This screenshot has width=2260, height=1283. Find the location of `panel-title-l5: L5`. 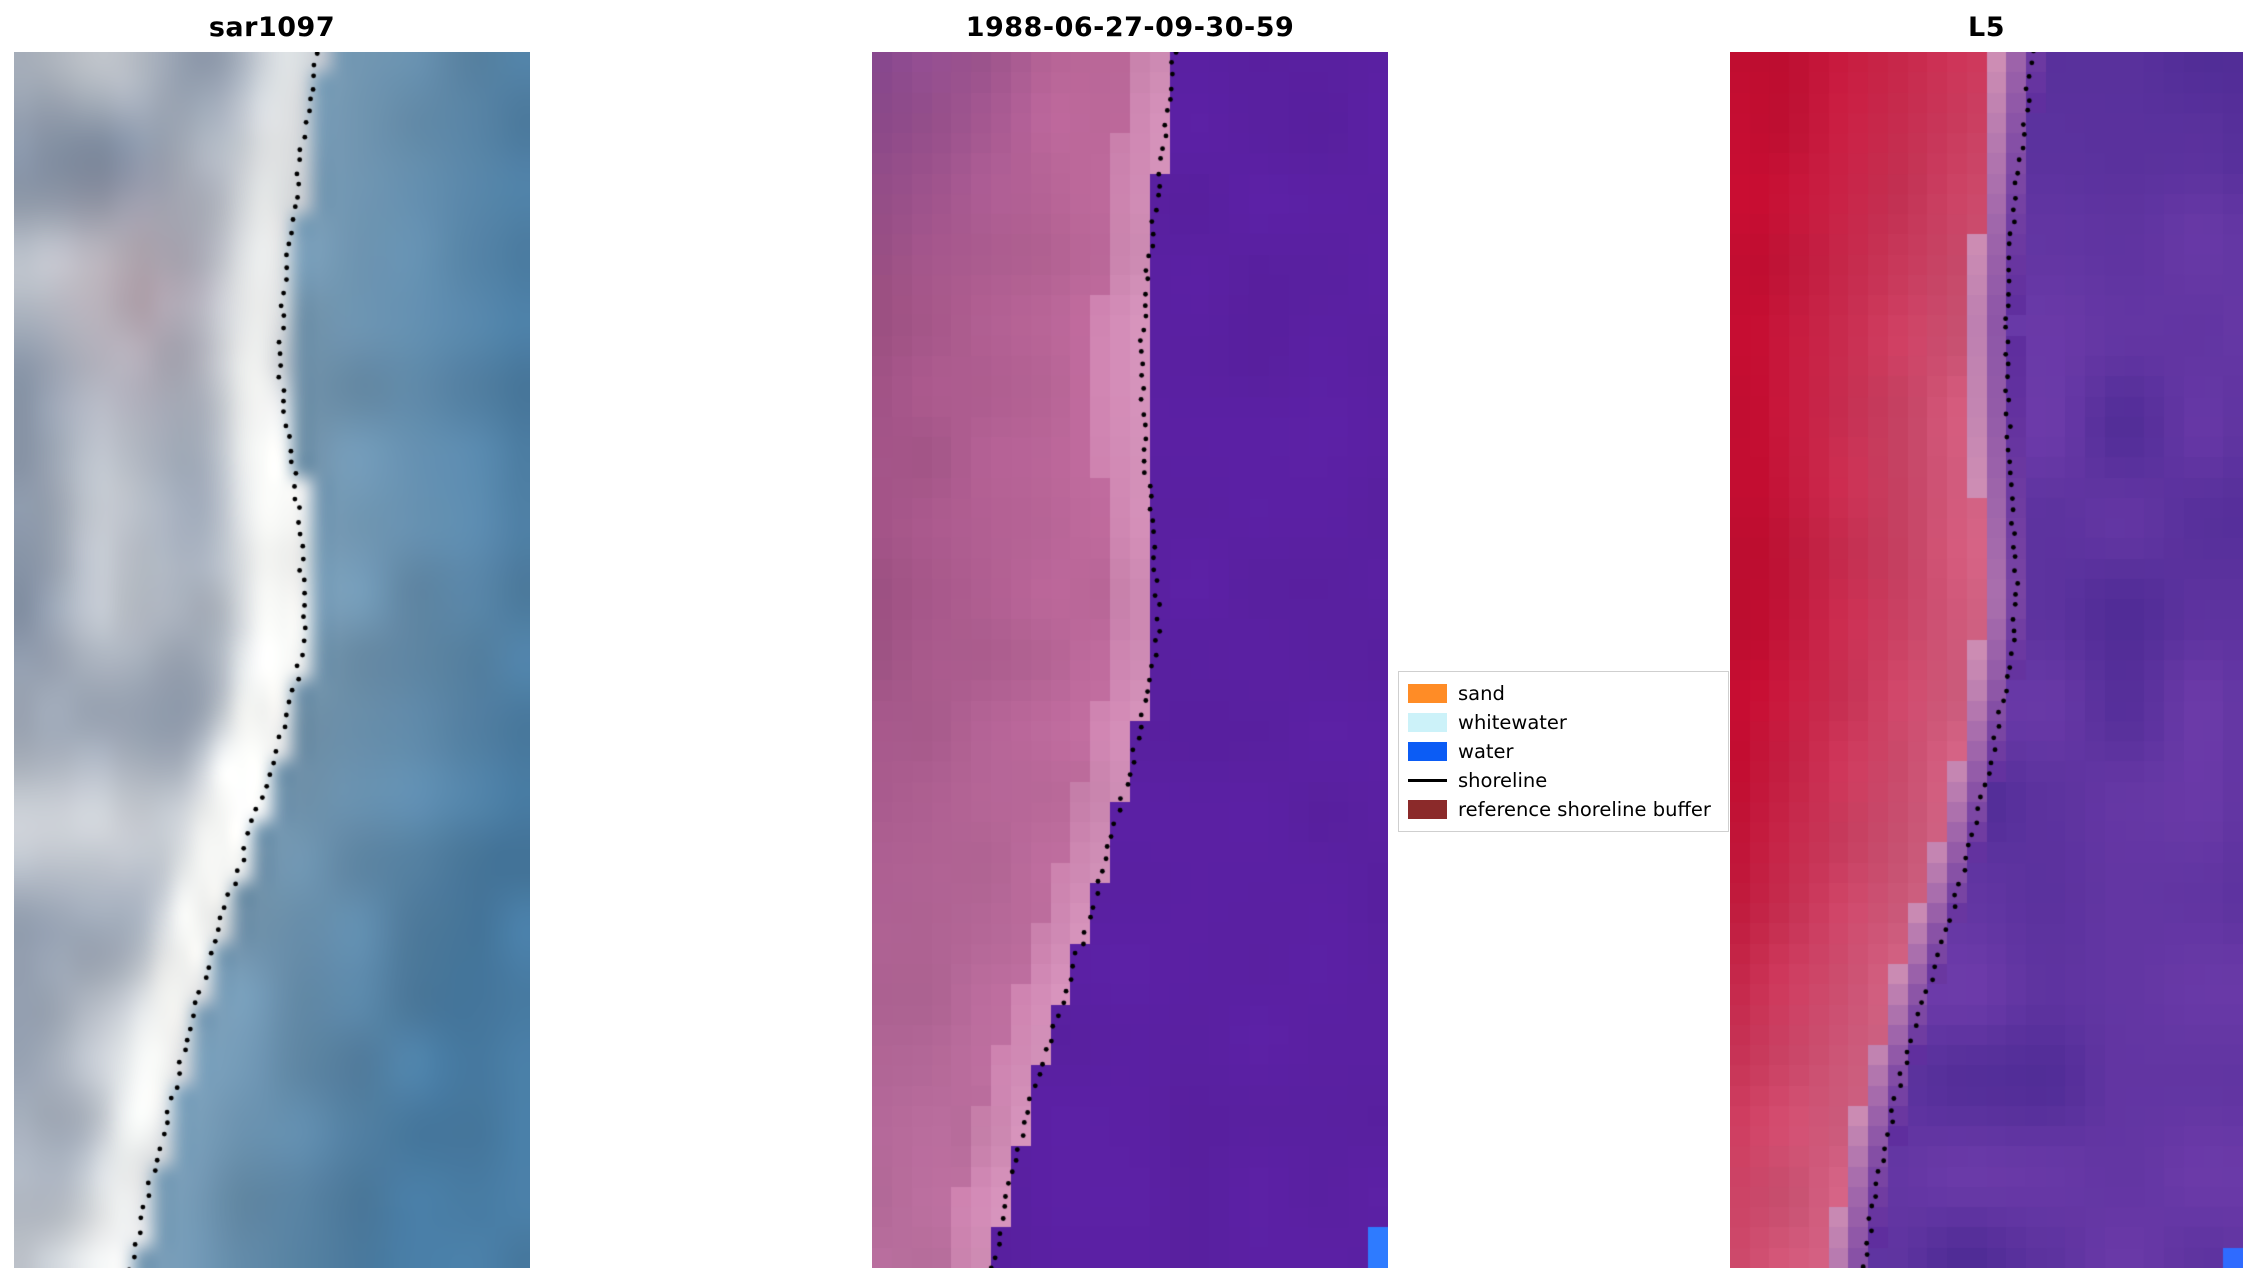

panel-title-l5: L5 is located at coordinates (1986, 27).